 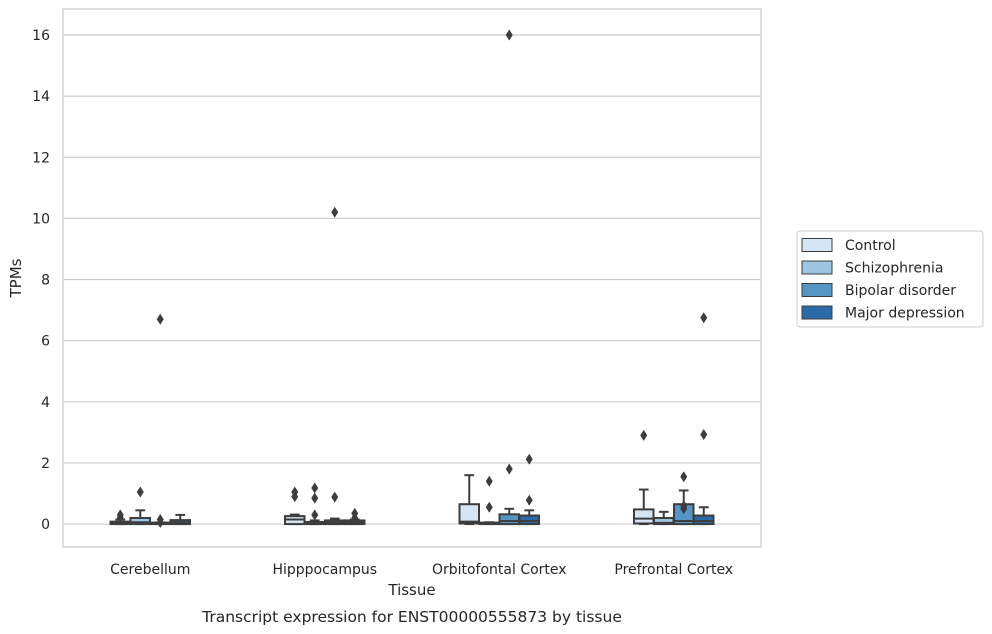 I want to click on legend-entry: Major depression, so click(x=905, y=314).